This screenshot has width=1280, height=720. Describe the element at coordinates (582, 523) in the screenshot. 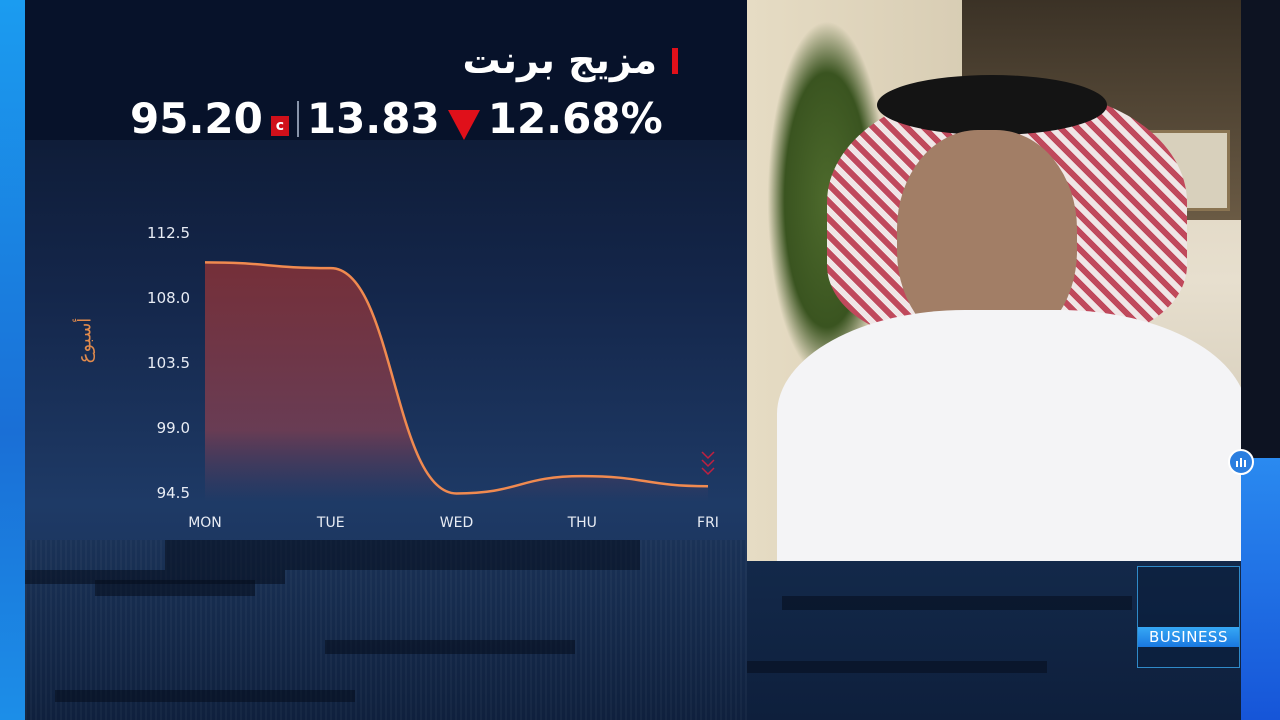

I see `x-tick-label: THU` at that location.